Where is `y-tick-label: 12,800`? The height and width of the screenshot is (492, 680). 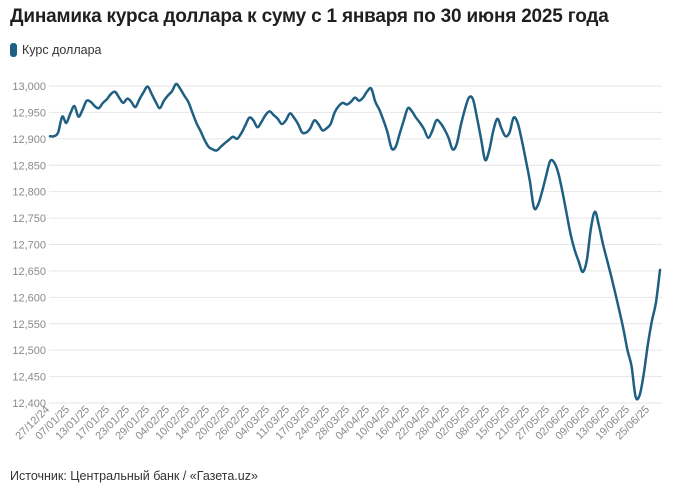
y-tick-label: 12,800 is located at coordinates (29, 193).